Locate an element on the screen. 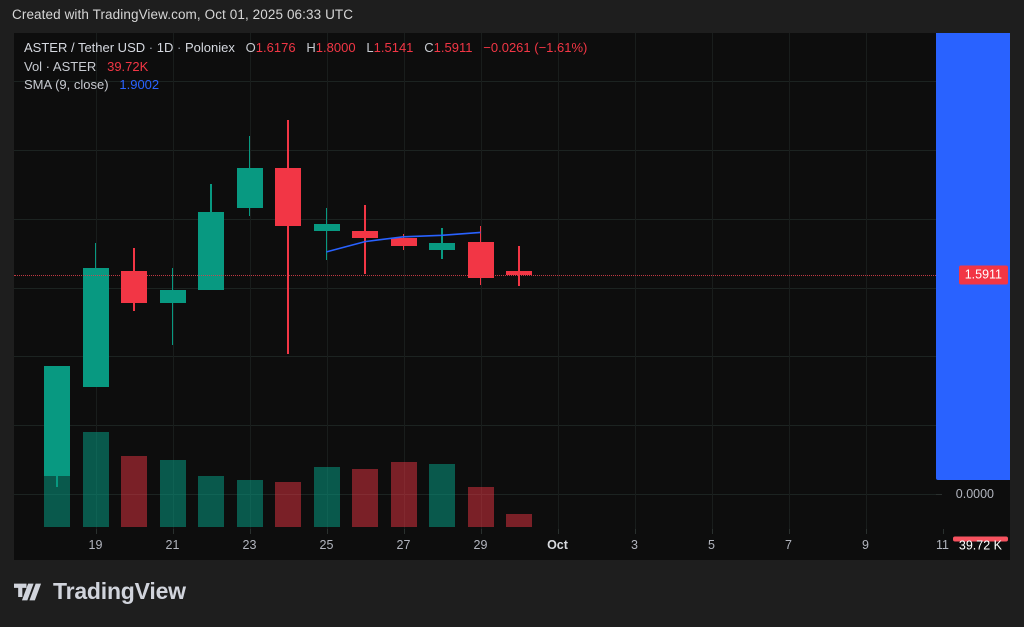 The height and width of the screenshot is (627, 1024). time-axis-label: 25 is located at coordinates (326, 545).